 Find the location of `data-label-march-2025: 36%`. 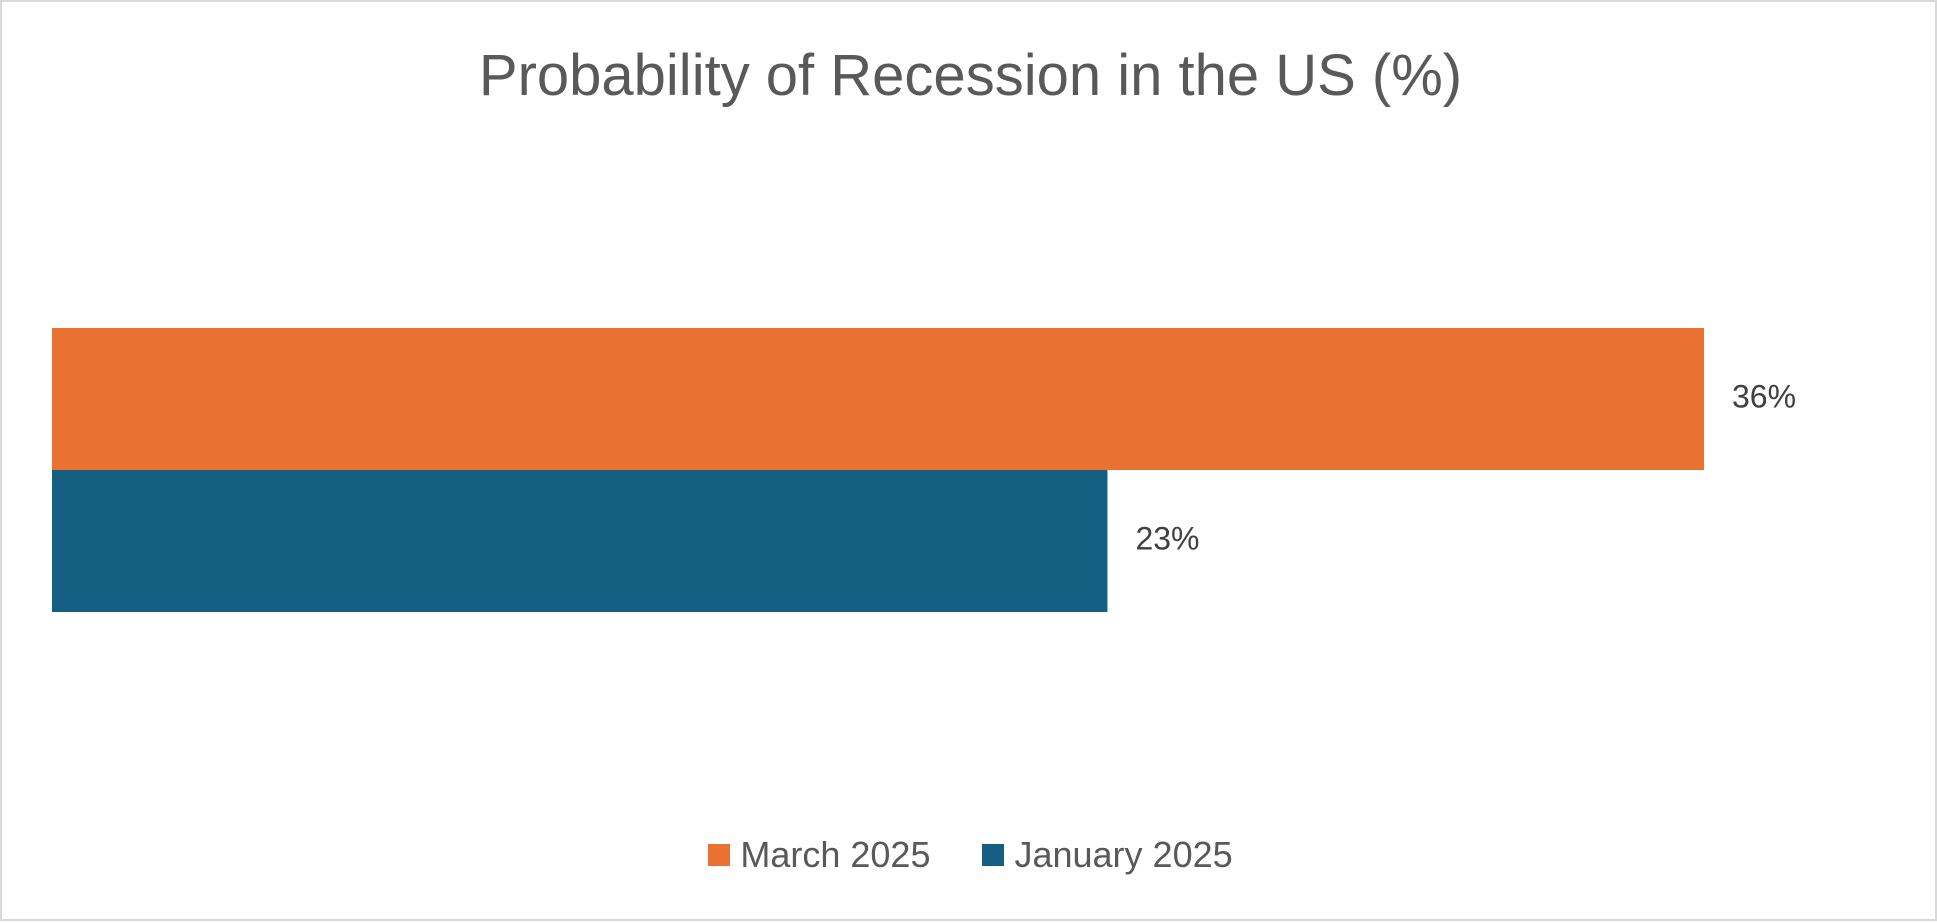

data-label-march-2025: 36% is located at coordinates (1764, 396).